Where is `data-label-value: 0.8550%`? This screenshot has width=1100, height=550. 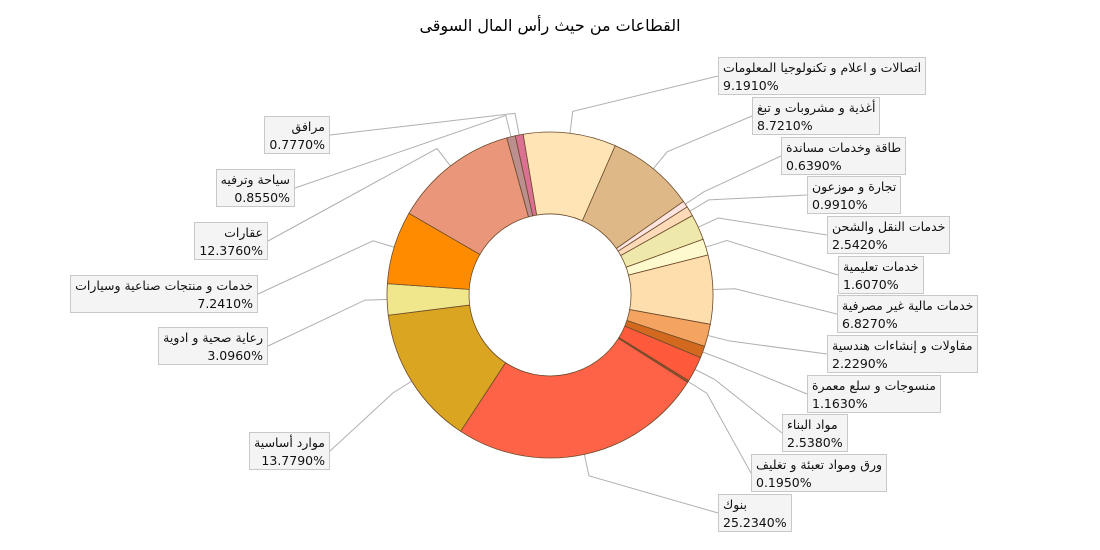
data-label-value: 0.8550% is located at coordinates (262, 197).